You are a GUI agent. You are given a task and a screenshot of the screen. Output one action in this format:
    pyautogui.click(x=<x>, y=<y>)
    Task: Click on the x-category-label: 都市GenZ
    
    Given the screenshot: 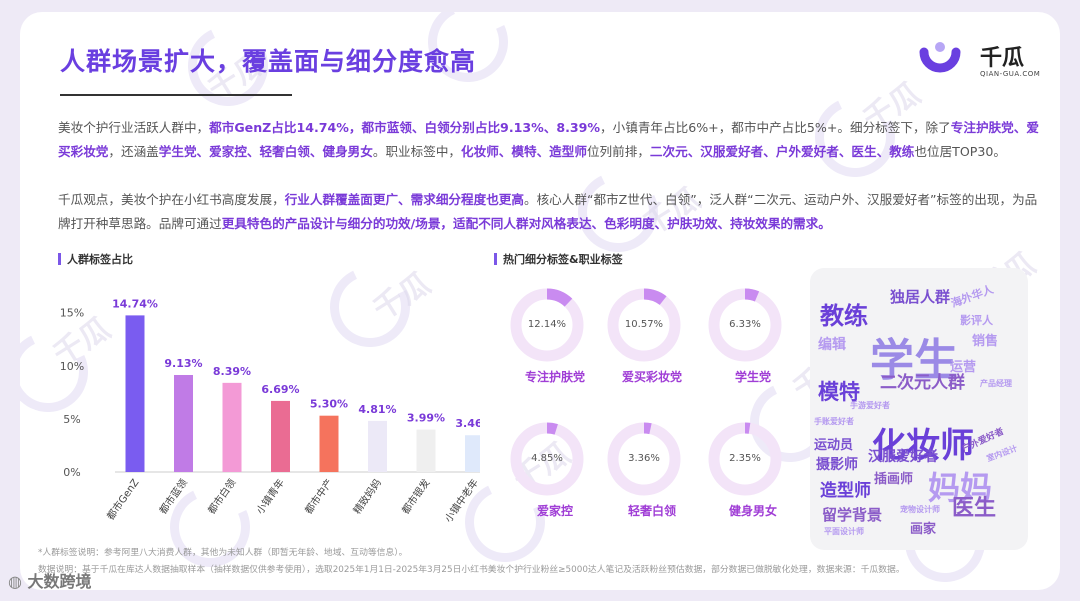 What is the action you would take?
    pyautogui.click(x=123, y=499)
    